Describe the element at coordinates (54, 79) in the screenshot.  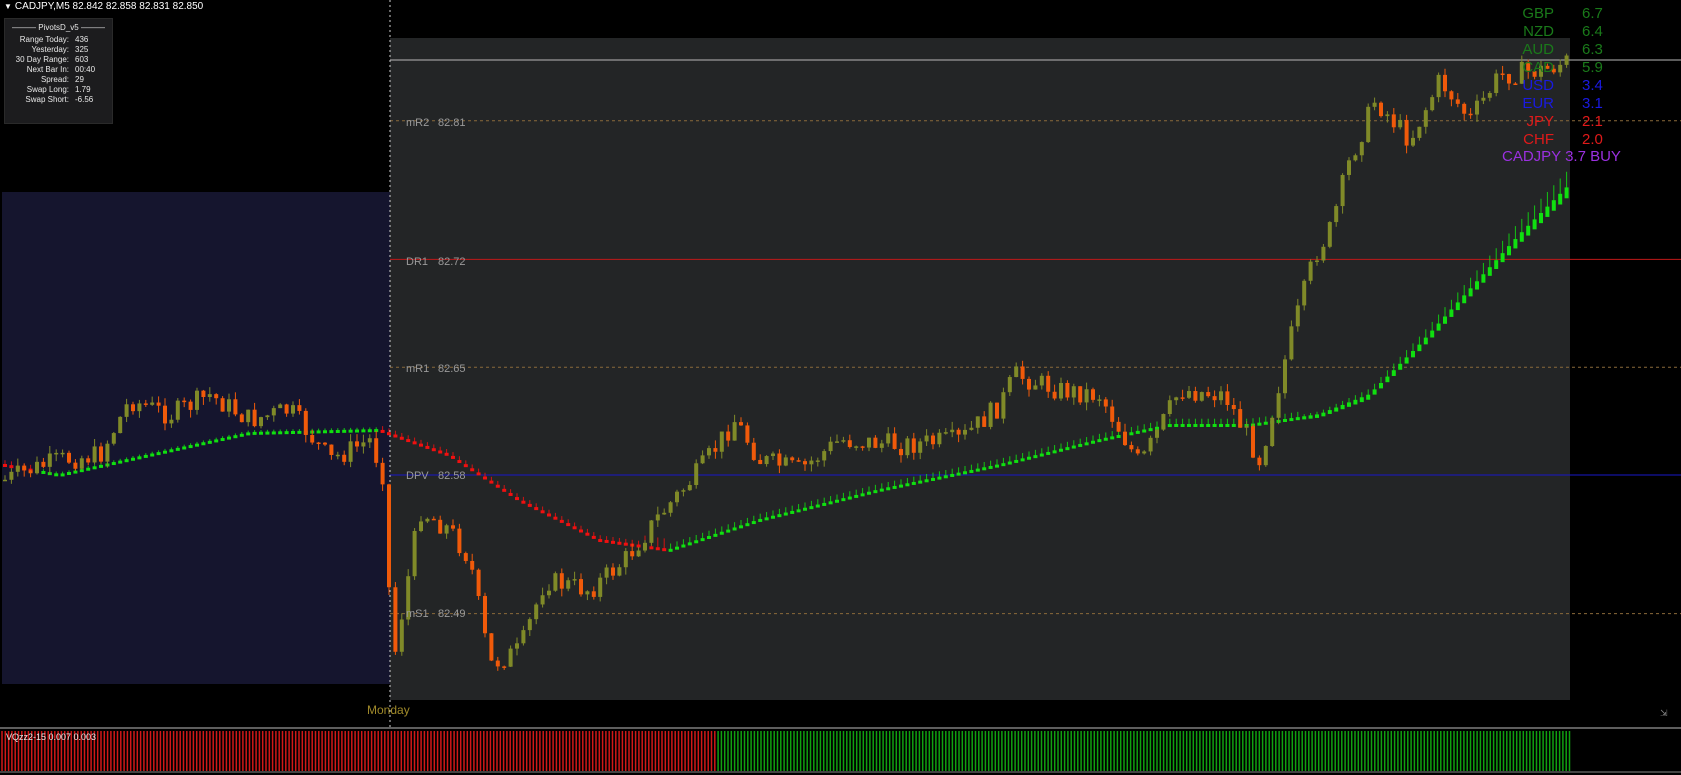
I see `info-label: Spread:` at that location.